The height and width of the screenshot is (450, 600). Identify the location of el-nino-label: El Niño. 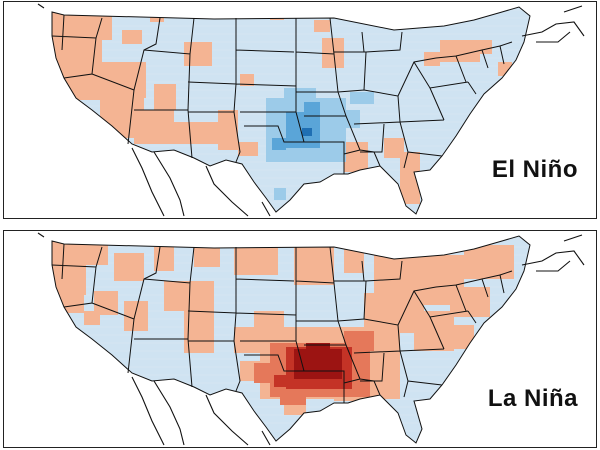
(534, 169).